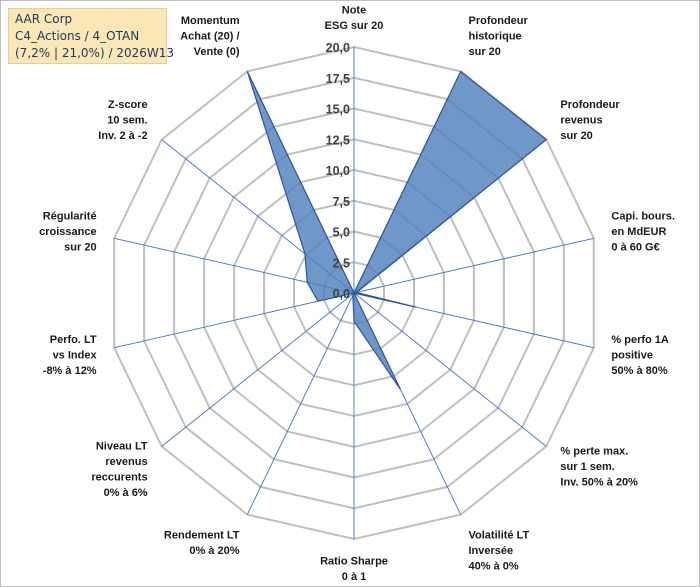 This screenshot has width=700, height=587. What do you see at coordinates (354, 26) in the screenshot?
I see `axis-label-line: ESG sur 20` at bounding box center [354, 26].